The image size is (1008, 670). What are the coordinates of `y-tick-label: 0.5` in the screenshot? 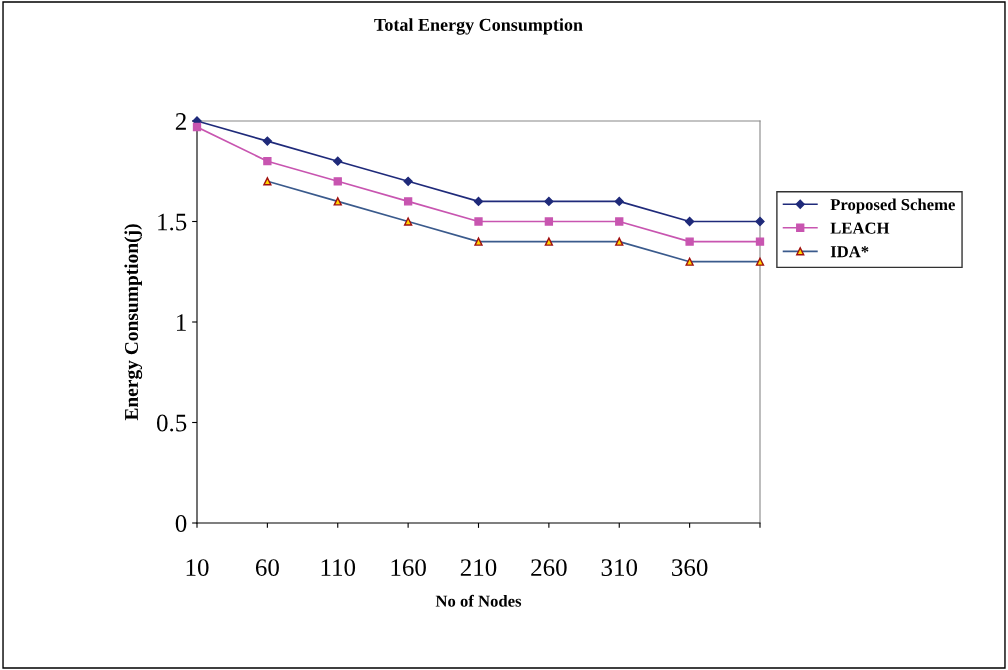 It's located at (171, 423).